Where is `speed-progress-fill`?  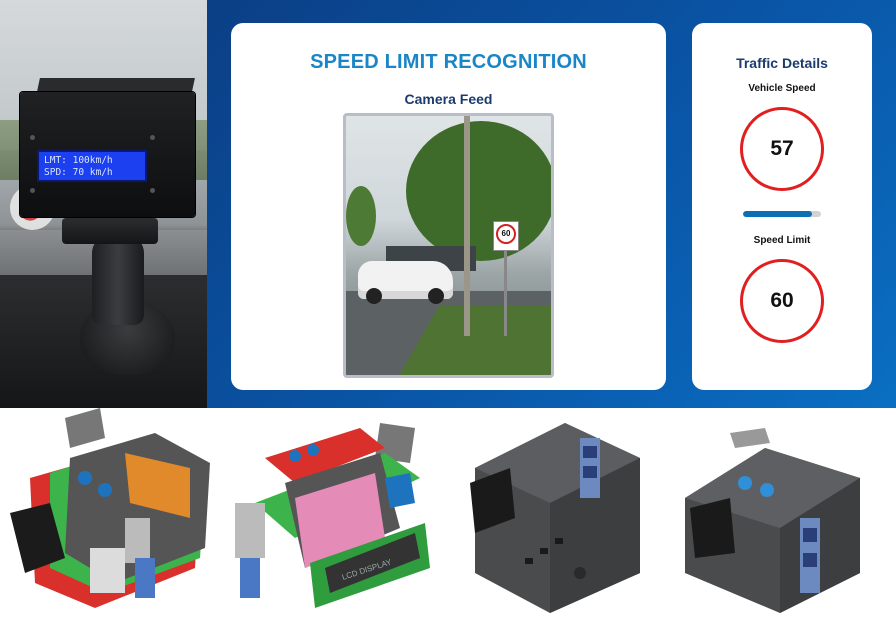 speed-progress-fill is located at coordinates (777, 214).